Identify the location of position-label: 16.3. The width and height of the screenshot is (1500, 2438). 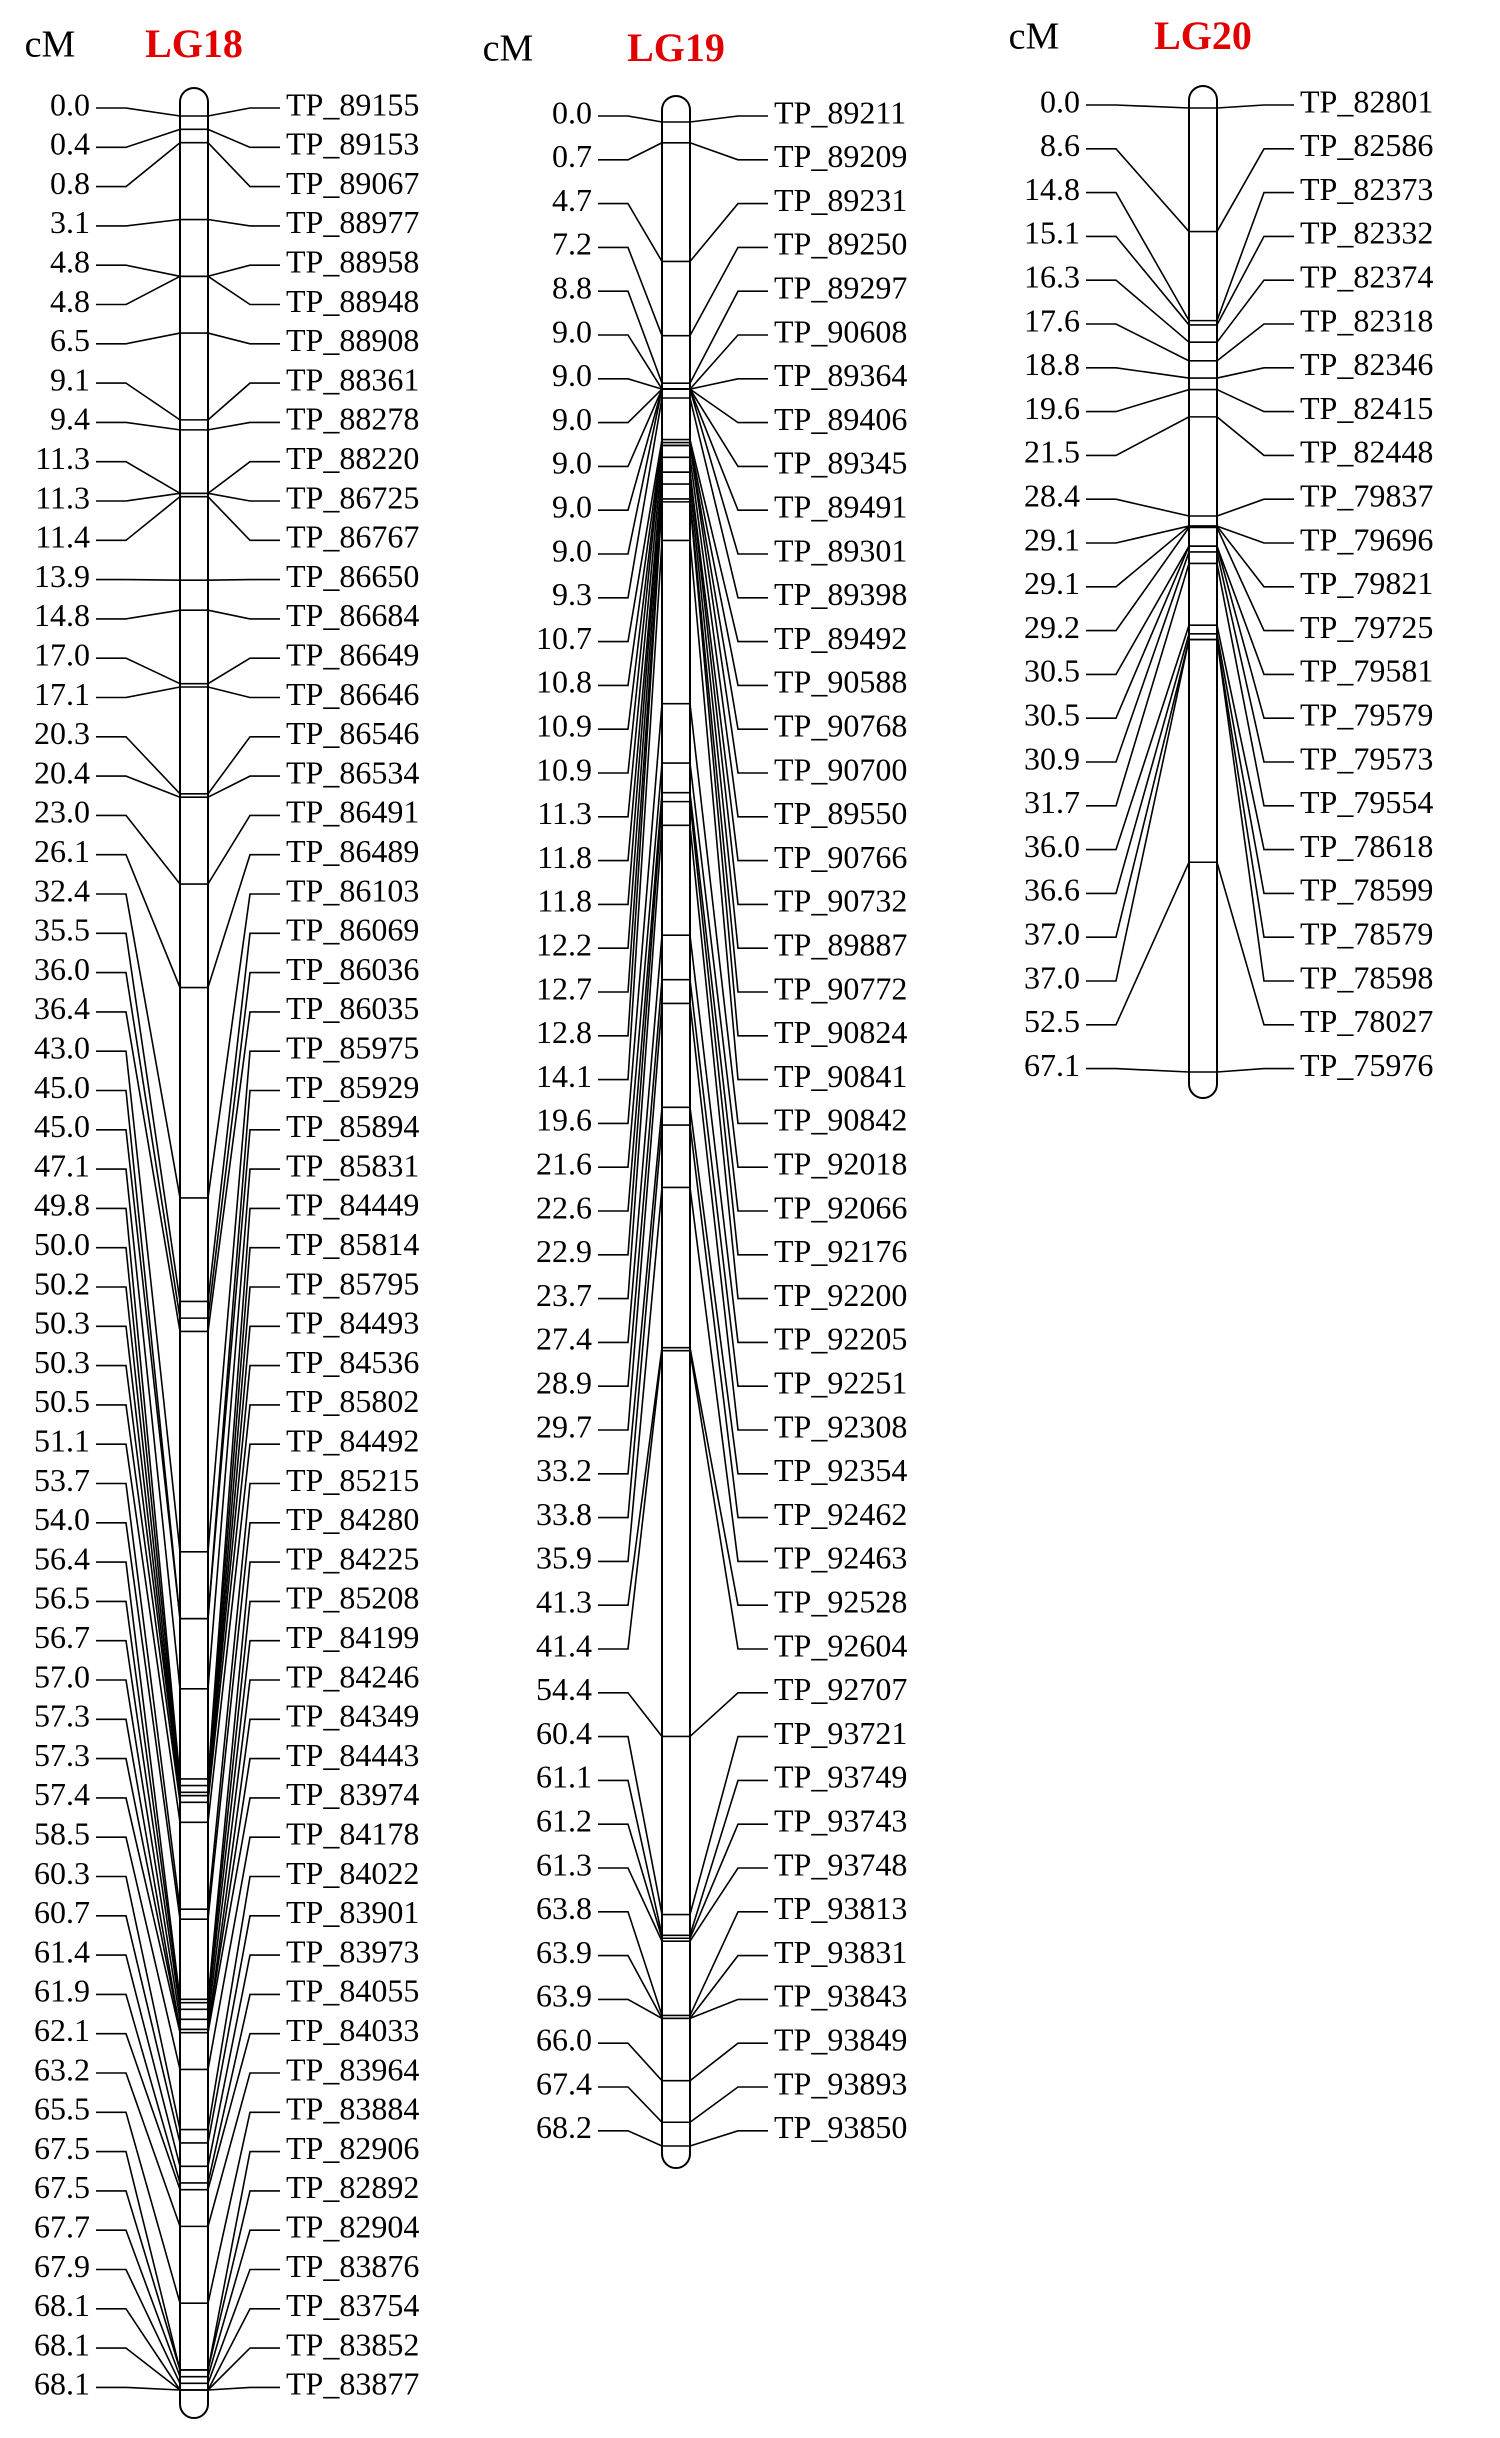
(1052, 277).